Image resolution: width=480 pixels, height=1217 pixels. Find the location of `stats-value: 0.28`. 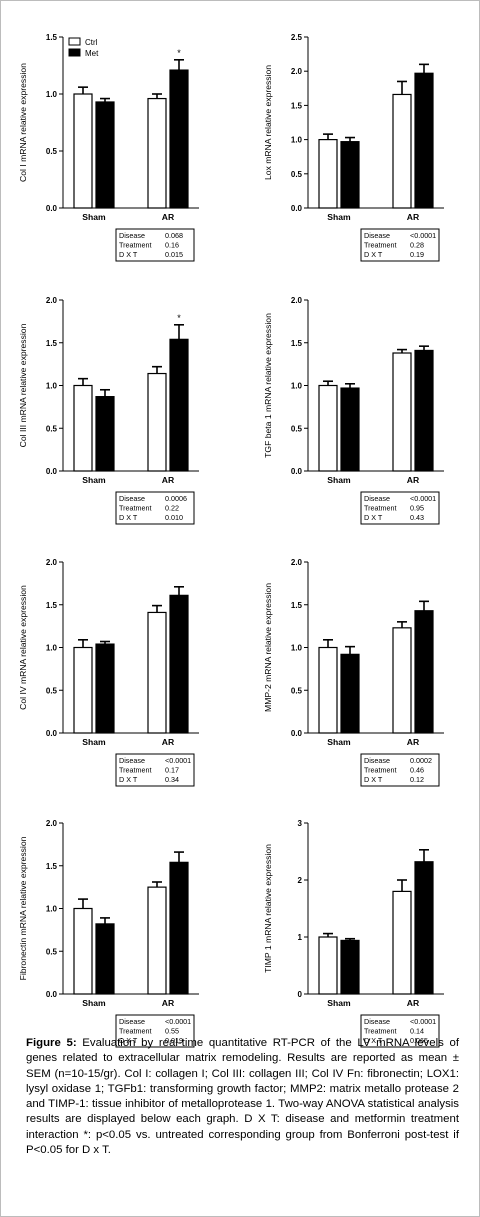

stats-value: 0.28 is located at coordinates (417, 245).